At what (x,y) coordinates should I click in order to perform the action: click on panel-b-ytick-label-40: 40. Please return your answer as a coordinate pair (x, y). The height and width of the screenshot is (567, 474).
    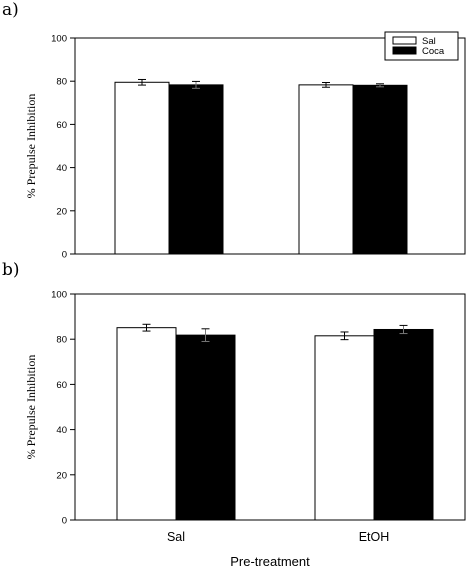
    Looking at the image, I should click on (61, 430).